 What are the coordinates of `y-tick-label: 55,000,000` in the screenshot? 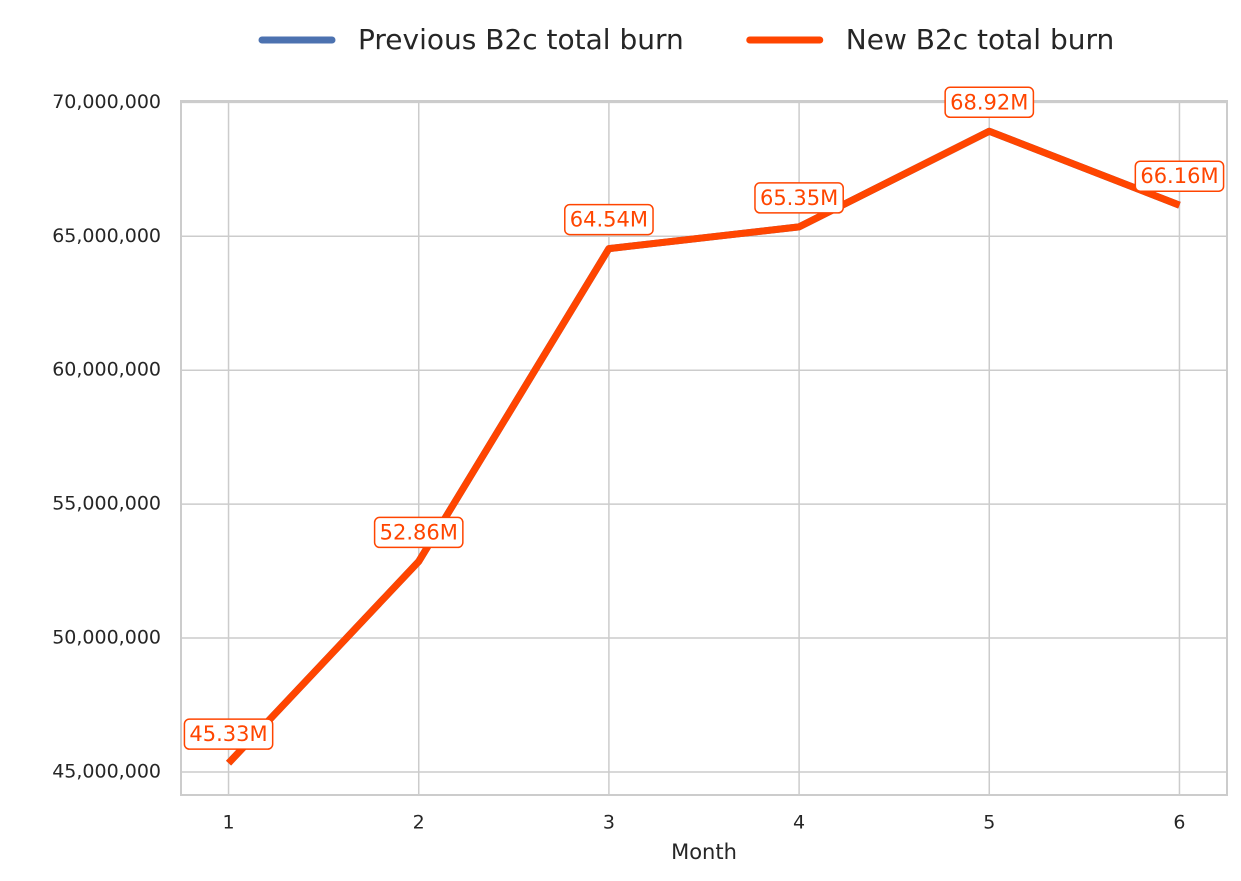 It's located at (106, 504).